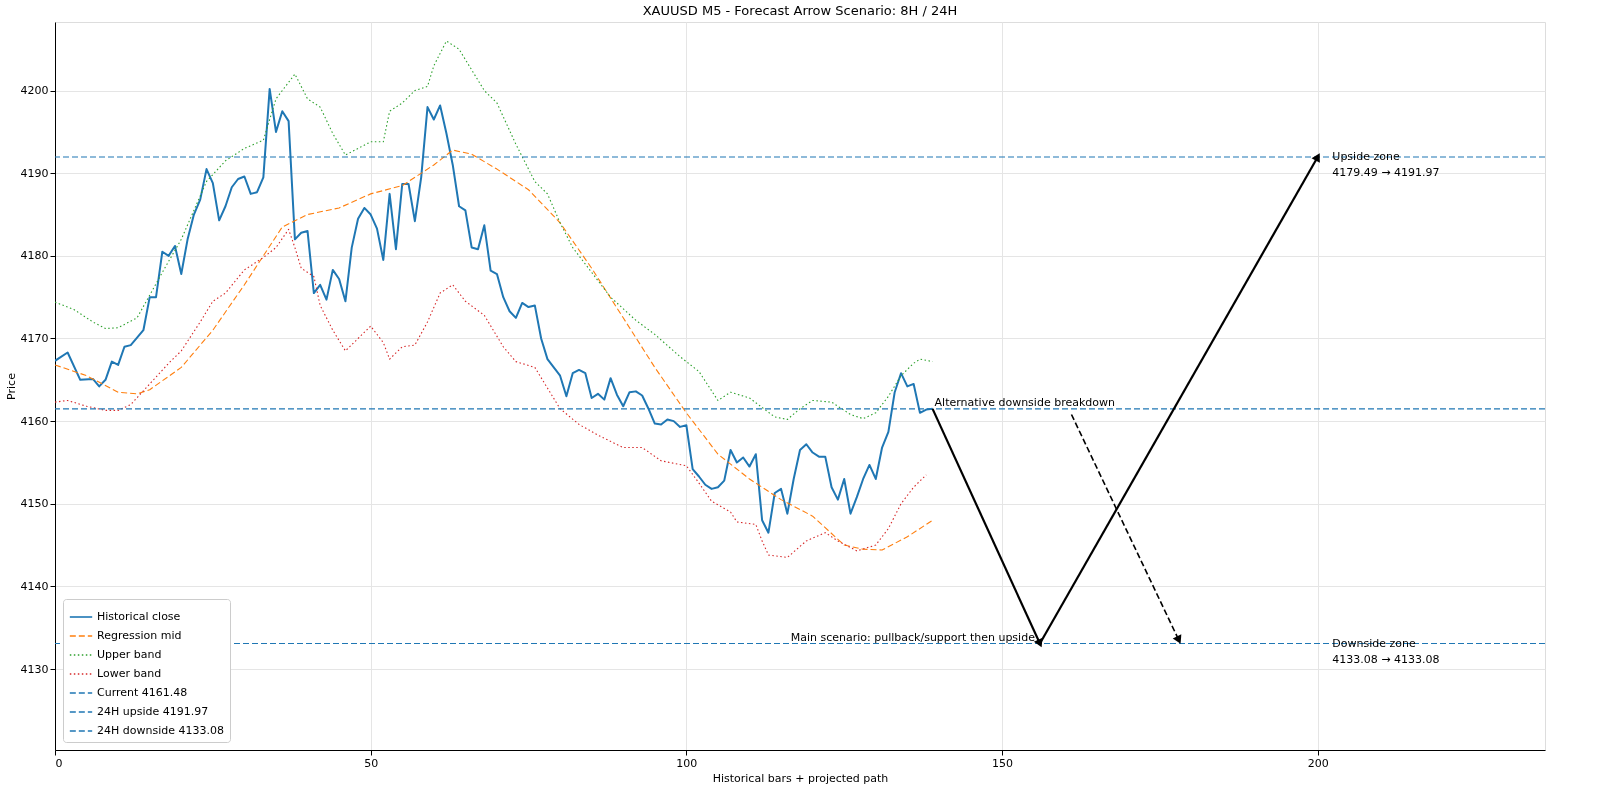  What do you see at coordinates (34, 338) in the screenshot?
I see `y-tick-label: 4170` at bounding box center [34, 338].